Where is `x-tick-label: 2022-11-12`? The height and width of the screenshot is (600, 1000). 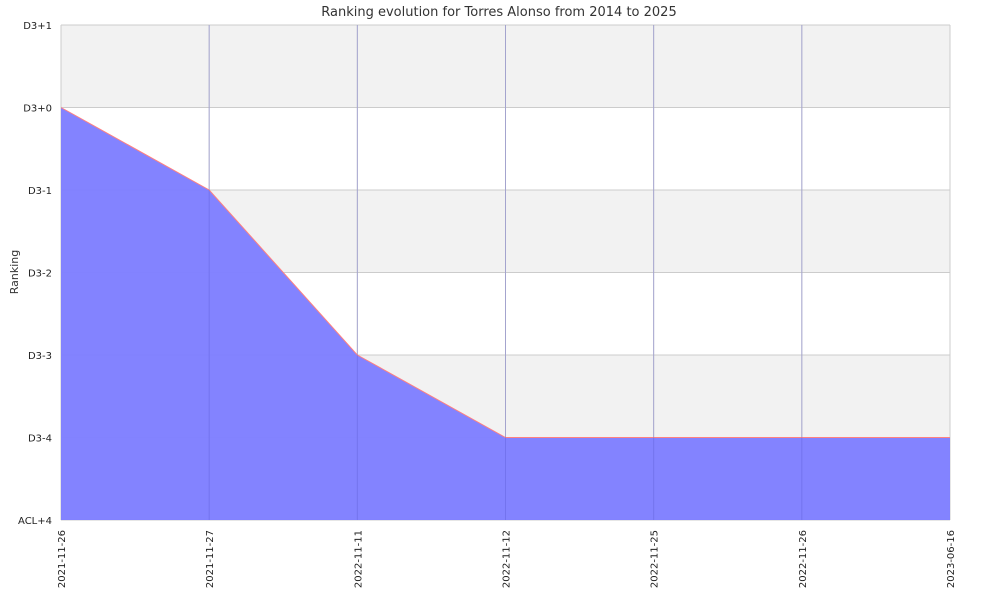 x-tick-label: 2022-11-12 is located at coordinates (507, 559).